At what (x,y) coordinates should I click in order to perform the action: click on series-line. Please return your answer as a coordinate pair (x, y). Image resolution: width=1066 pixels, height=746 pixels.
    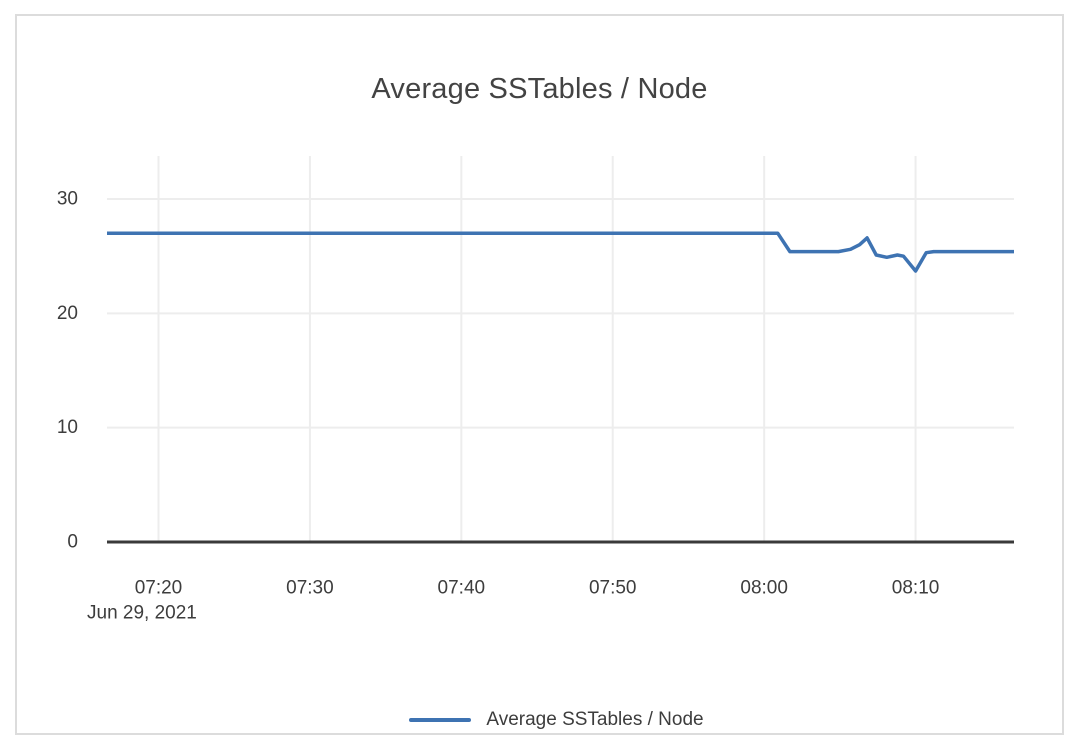
    Looking at the image, I should click on (560, 252).